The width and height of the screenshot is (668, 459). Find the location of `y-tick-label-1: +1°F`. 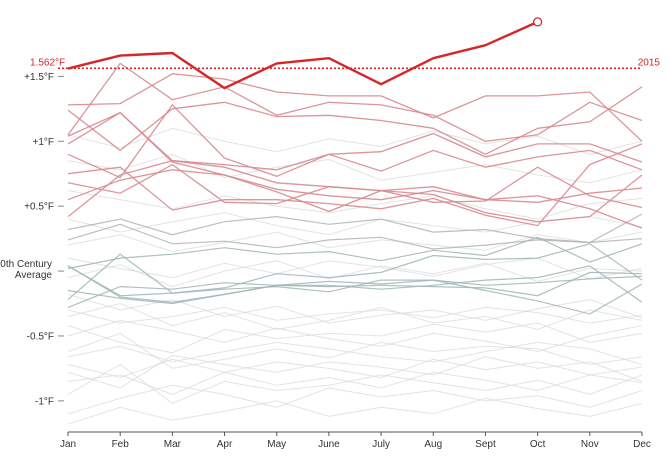

y-tick-label-1: +1°F is located at coordinates (43, 142).